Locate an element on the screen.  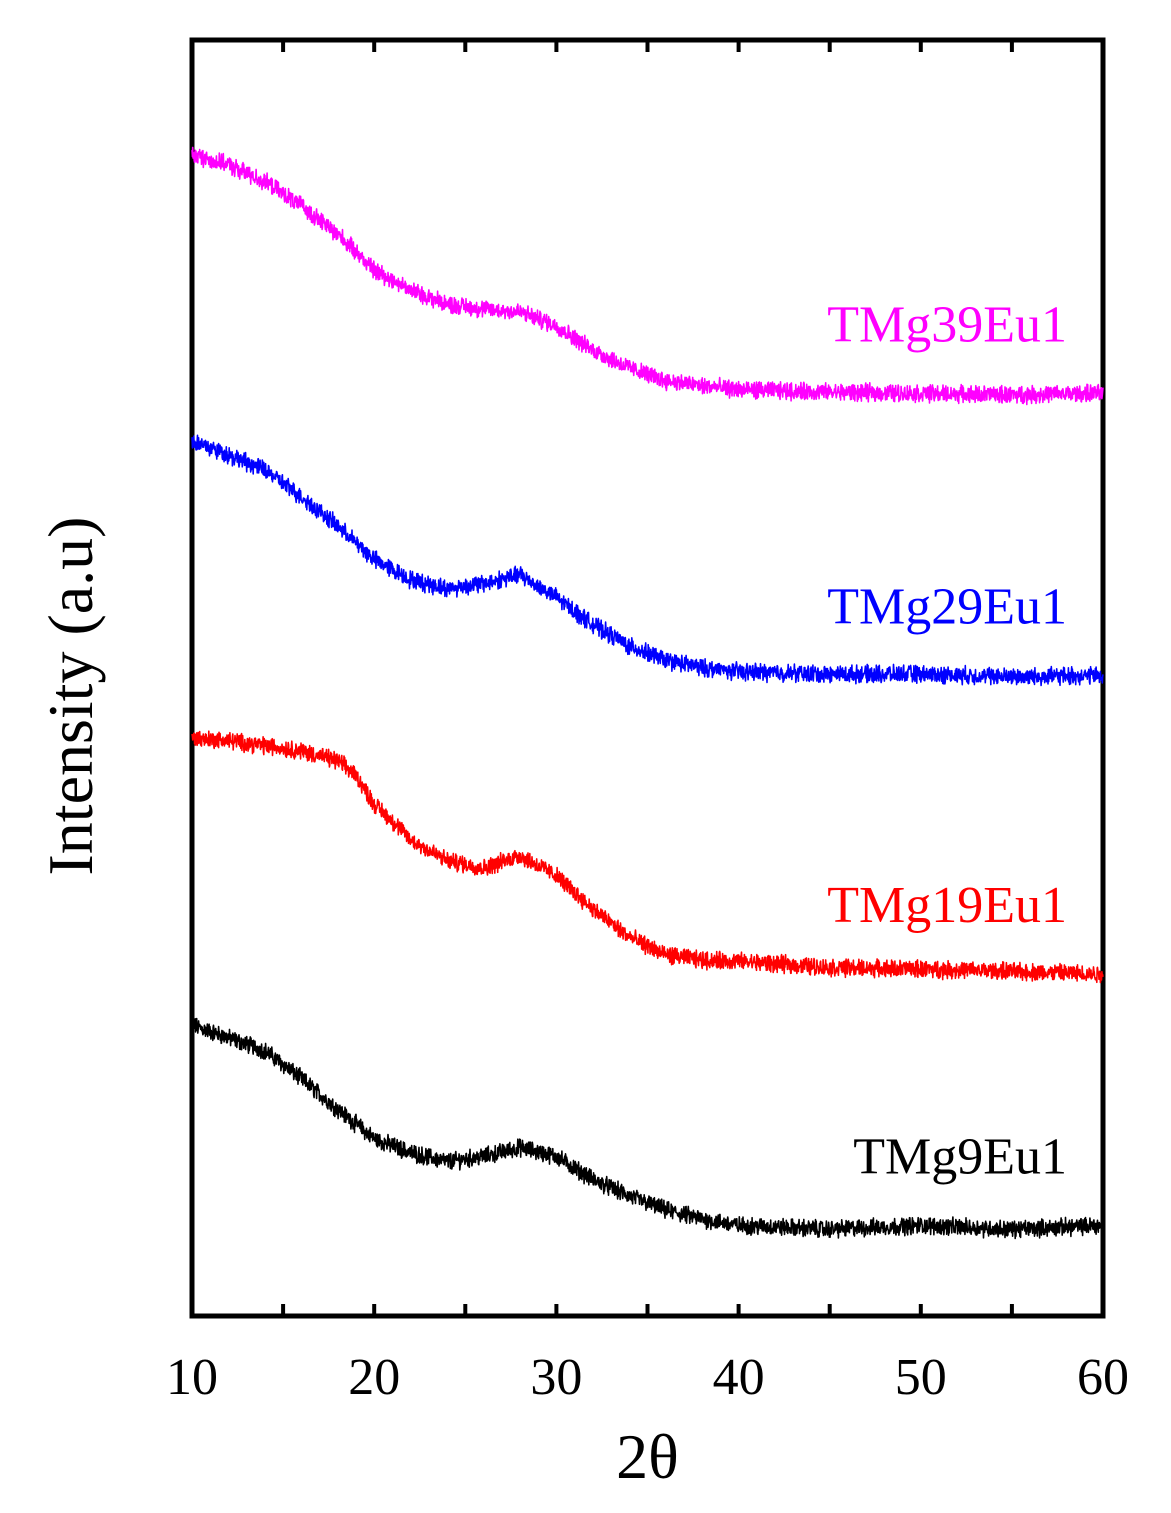
x-tick-label-40: 40 is located at coordinates (739, 1377).